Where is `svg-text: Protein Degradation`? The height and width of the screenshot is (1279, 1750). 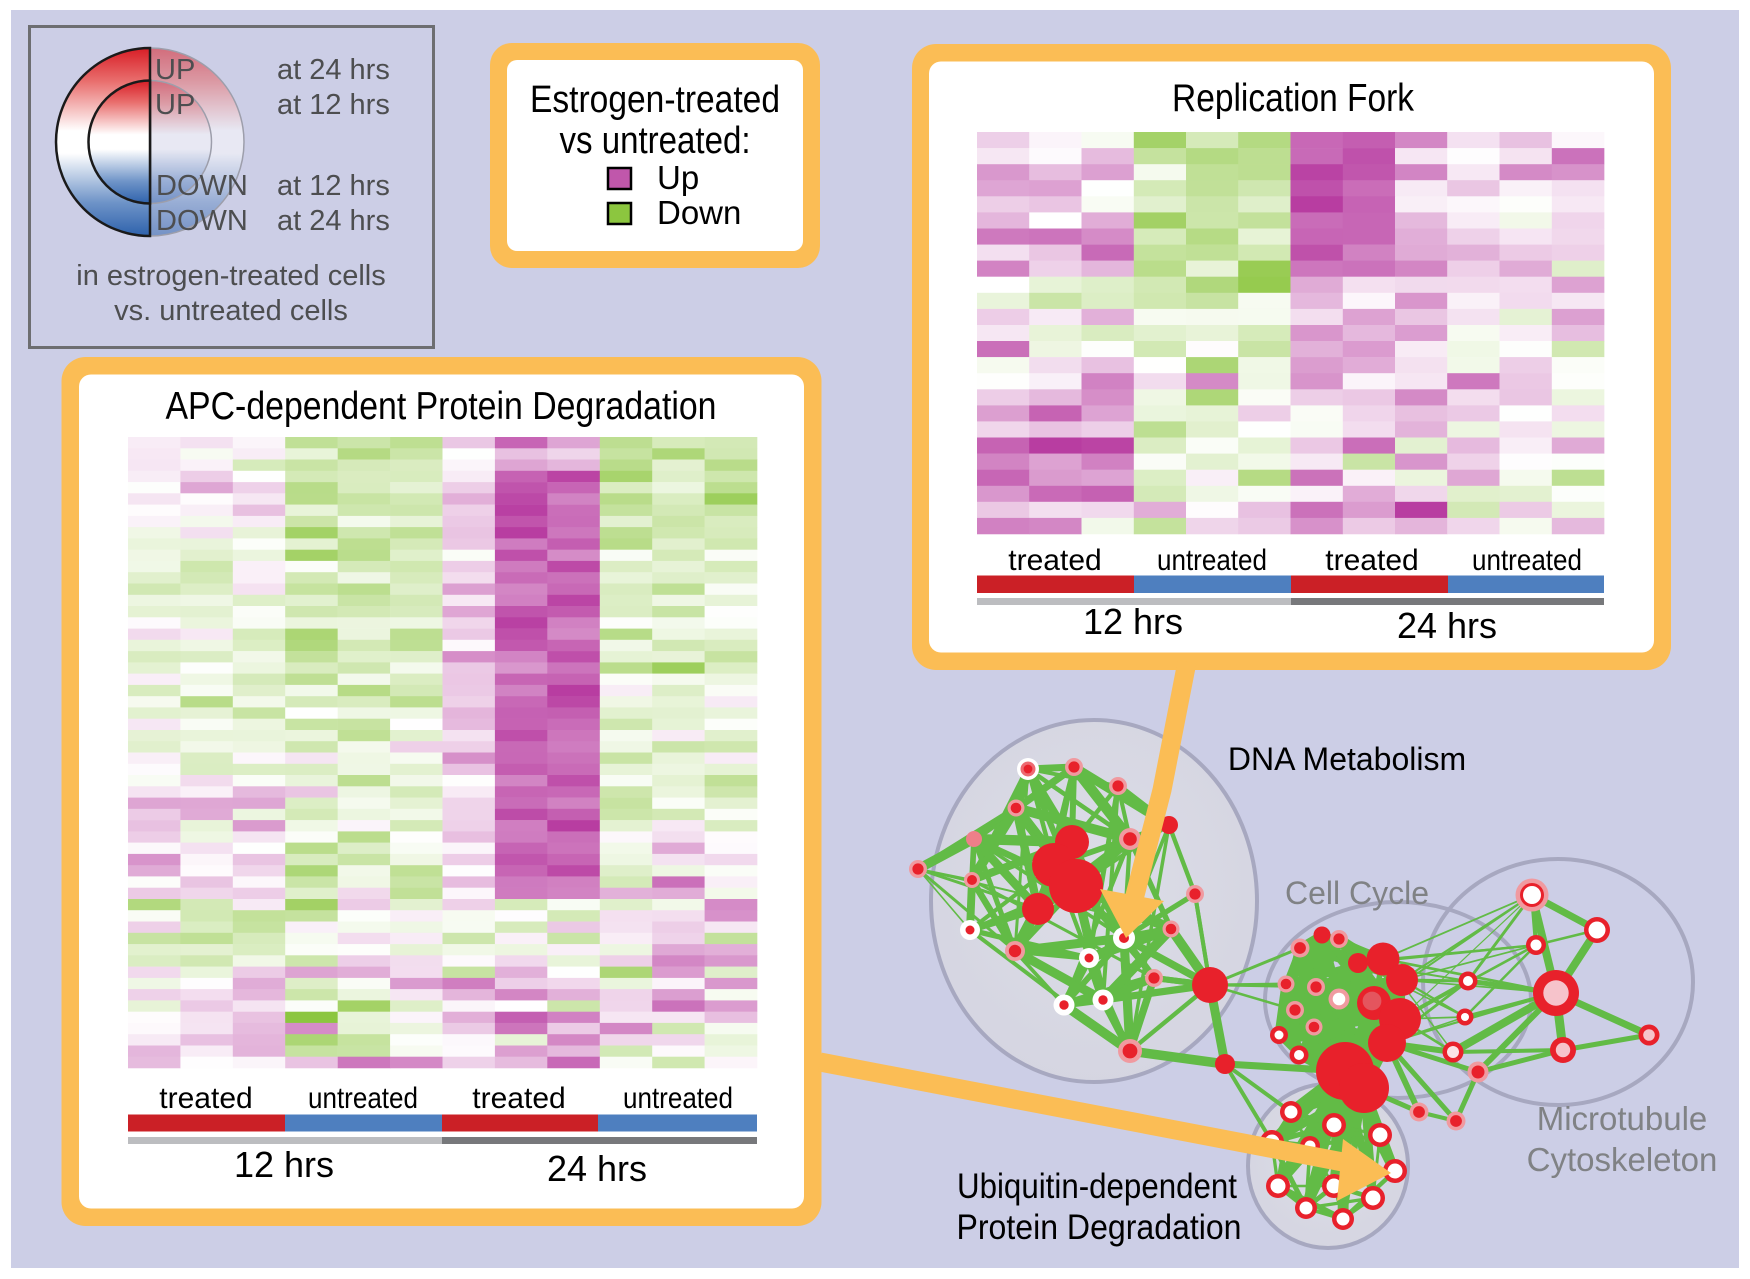 svg-text: Protein Degradation is located at coordinates (1099, 1227).